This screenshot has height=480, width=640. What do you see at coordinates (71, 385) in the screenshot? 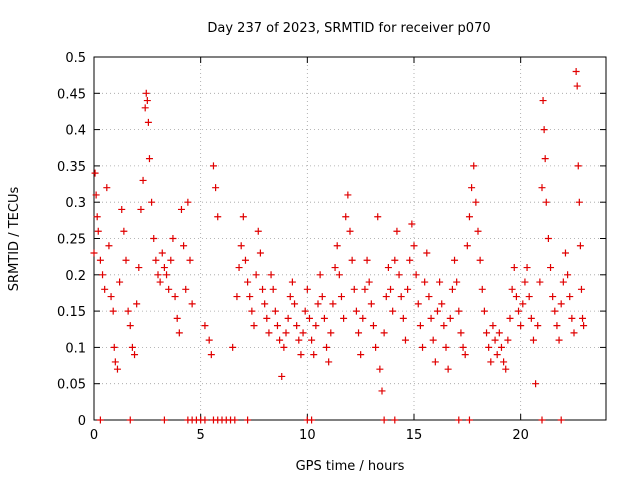
I see `y-tick-label: 0.05` at bounding box center [71, 385].